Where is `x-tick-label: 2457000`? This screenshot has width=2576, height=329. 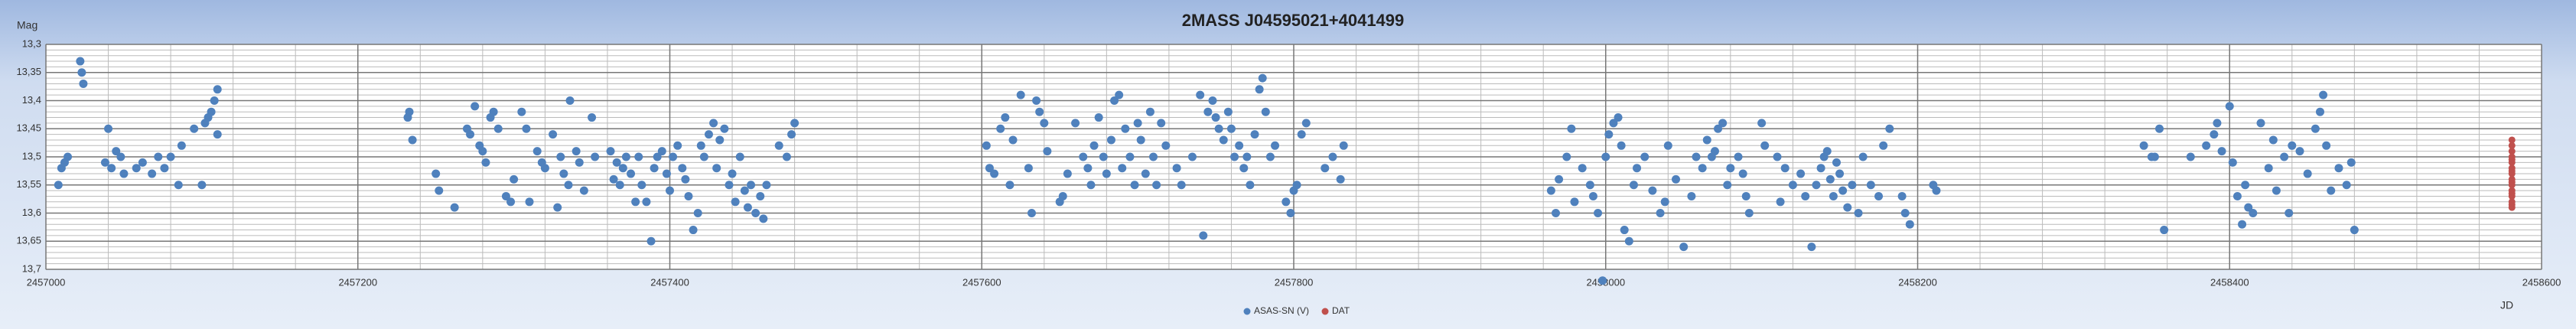
x-tick-label: 2457000 is located at coordinates (47, 282).